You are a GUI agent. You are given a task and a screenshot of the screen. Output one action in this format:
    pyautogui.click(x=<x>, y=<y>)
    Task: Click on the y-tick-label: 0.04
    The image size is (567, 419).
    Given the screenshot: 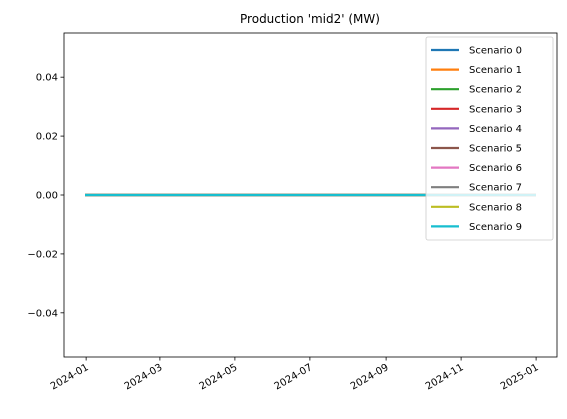 What is the action you would take?
    pyautogui.click(x=47, y=78)
    